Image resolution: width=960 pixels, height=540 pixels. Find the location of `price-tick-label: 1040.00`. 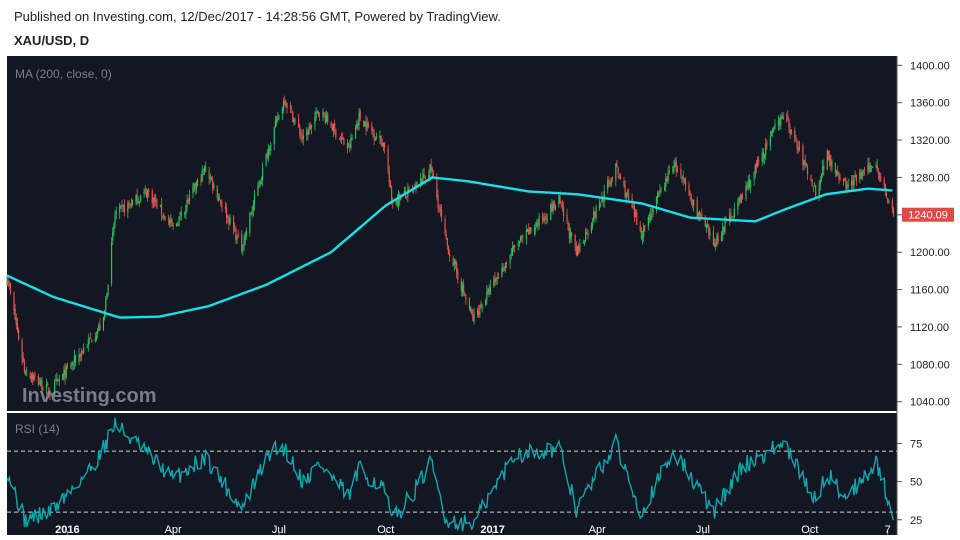

price-tick-label: 1040.00 is located at coordinates (930, 403).